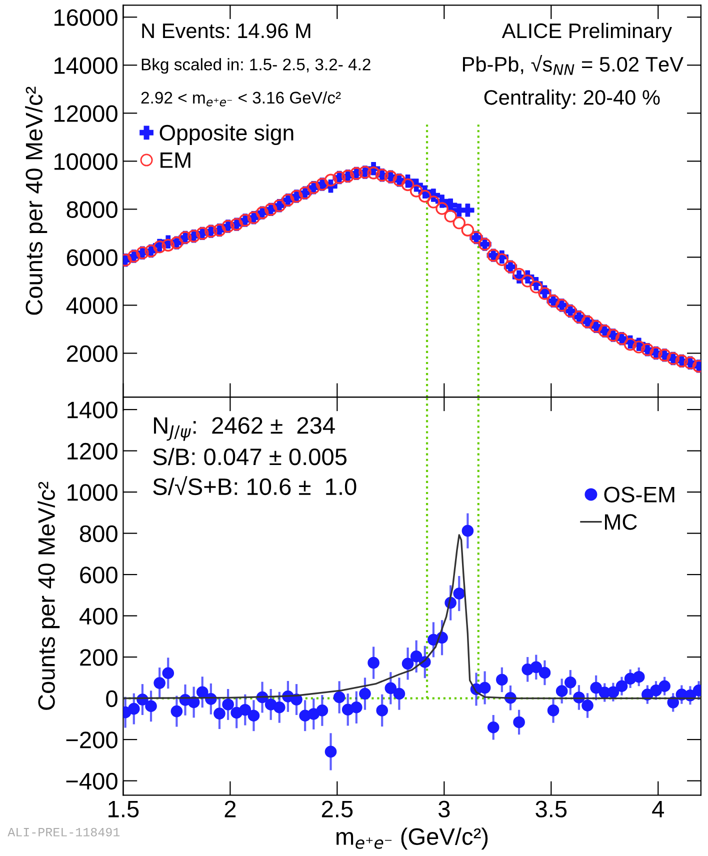 This screenshot has height=856, width=708. Describe the element at coordinates (250, 457) in the screenshot. I see `annotation: S/B: 0.047 ± 0.005` at that location.